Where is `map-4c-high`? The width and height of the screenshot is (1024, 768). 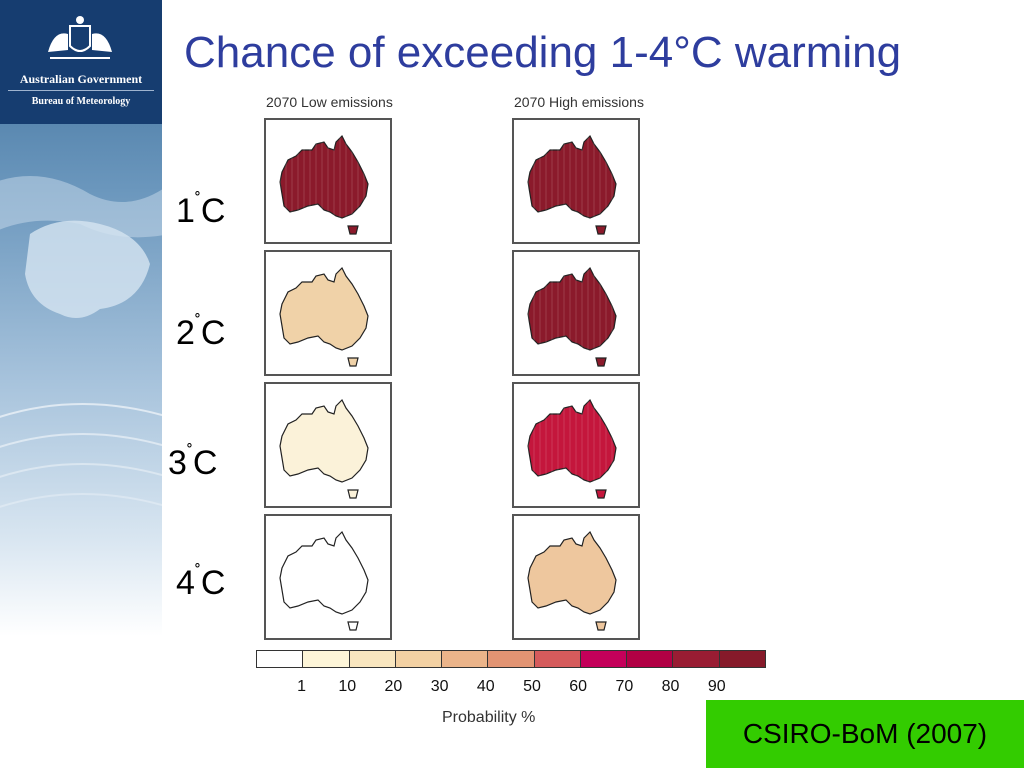 map-4c-high is located at coordinates (576, 577).